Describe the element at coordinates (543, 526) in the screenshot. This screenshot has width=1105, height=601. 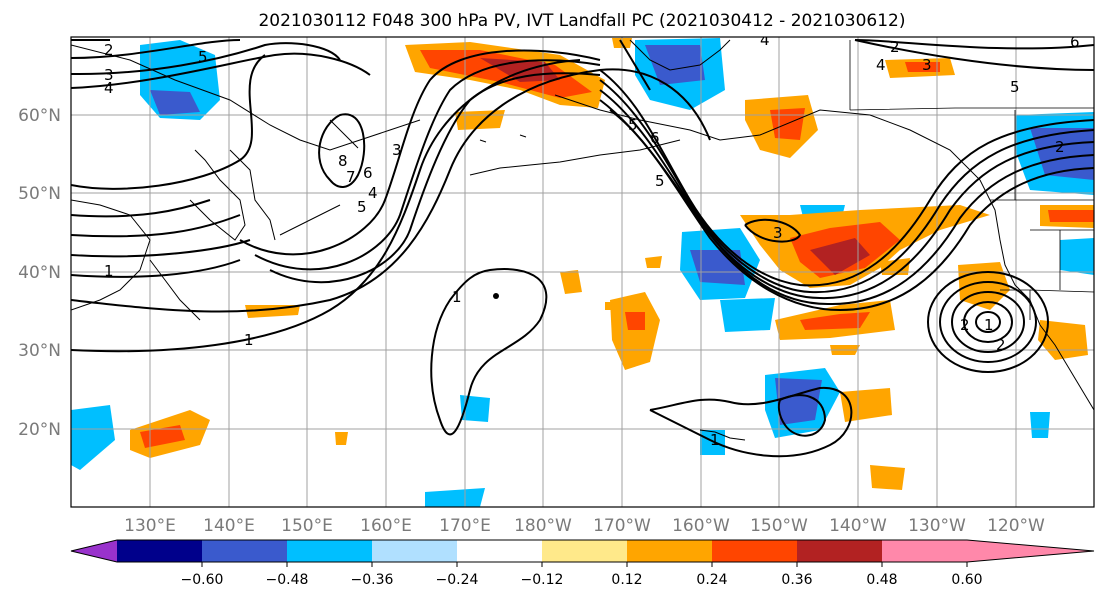
I see `lon-label: 180°W` at that location.